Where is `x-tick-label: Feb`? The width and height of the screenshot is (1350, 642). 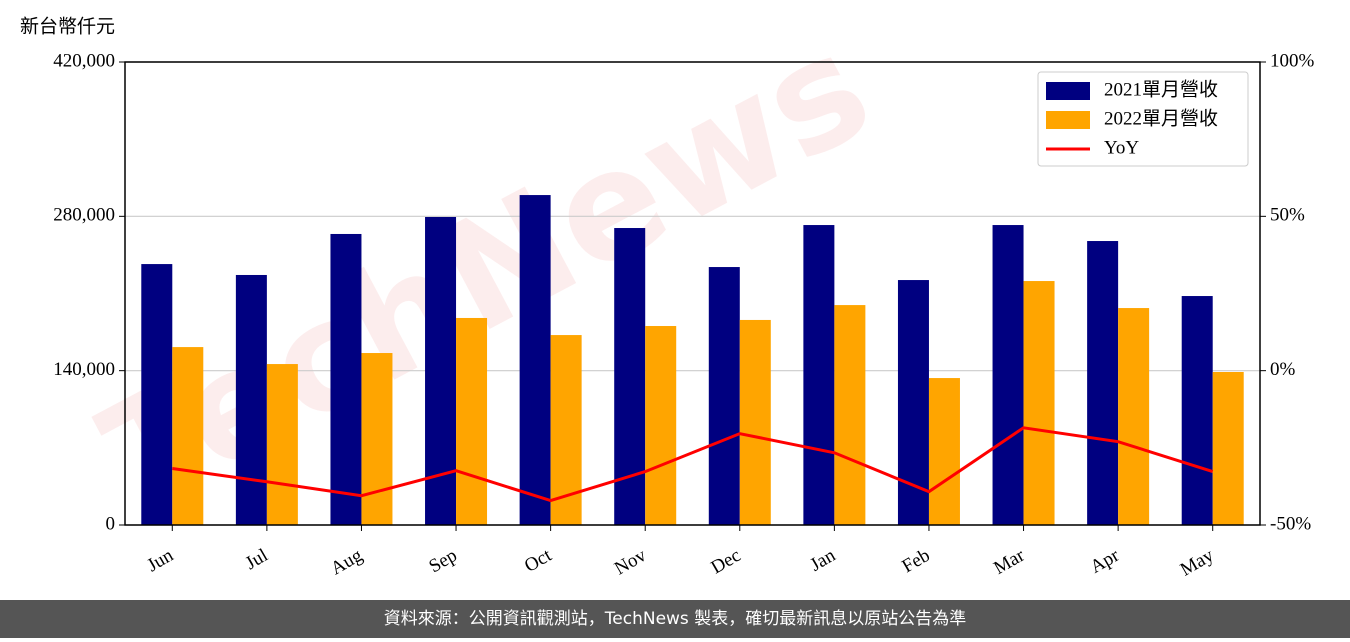
x-tick-label: Feb is located at coordinates (915, 561).